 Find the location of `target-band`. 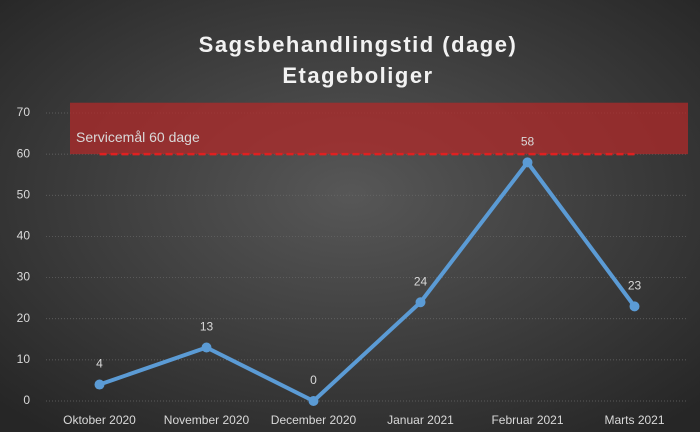

target-band is located at coordinates (379, 128).